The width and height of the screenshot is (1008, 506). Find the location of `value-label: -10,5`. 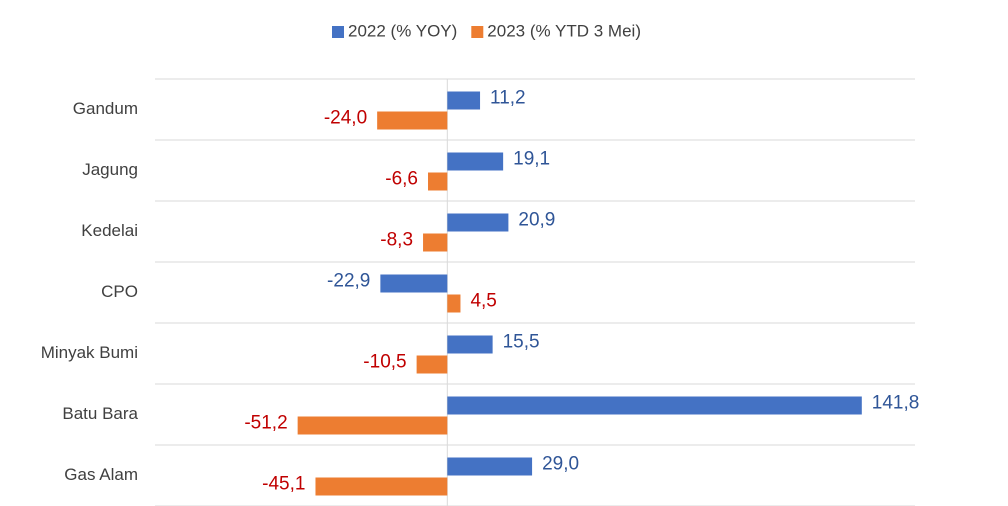

value-label: -10,5 is located at coordinates (384, 362).